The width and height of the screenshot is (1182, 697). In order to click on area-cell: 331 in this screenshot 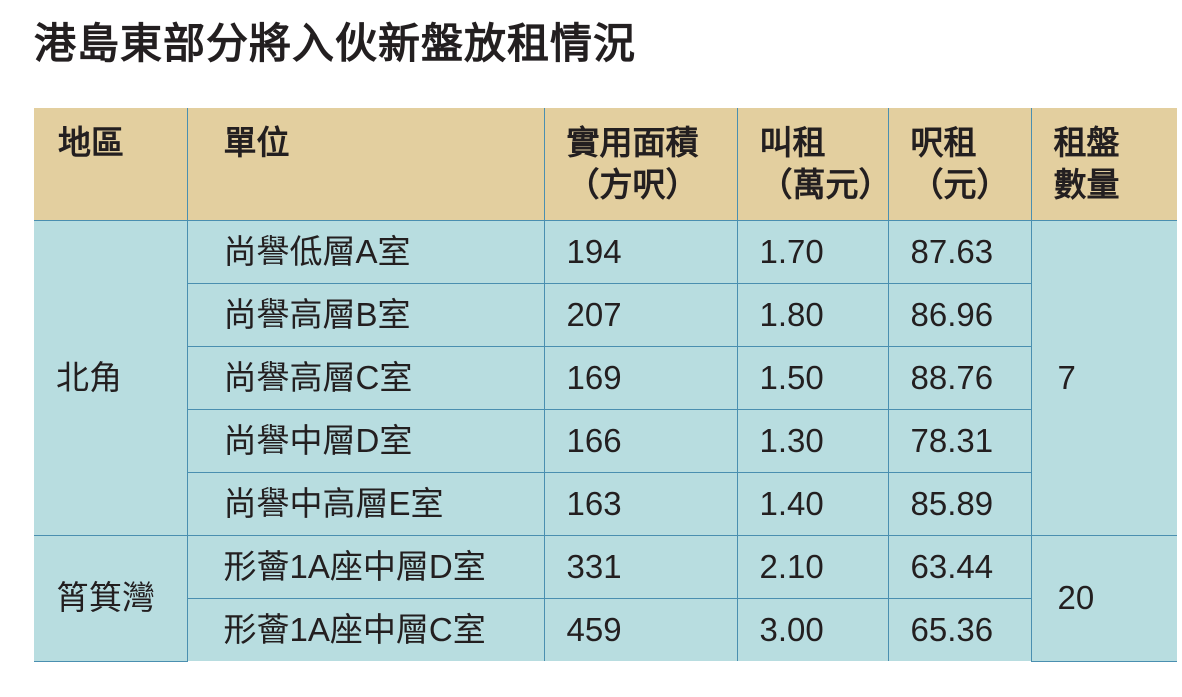, I will do `click(640, 566)`.